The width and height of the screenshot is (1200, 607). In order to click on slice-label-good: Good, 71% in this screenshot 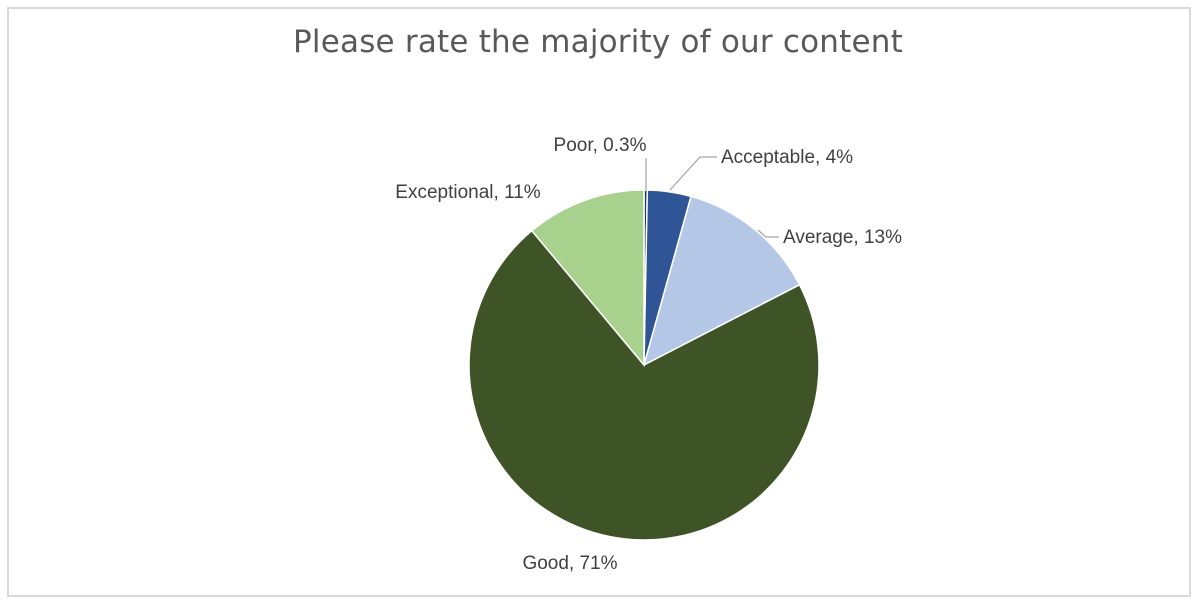, I will do `click(569, 563)`.